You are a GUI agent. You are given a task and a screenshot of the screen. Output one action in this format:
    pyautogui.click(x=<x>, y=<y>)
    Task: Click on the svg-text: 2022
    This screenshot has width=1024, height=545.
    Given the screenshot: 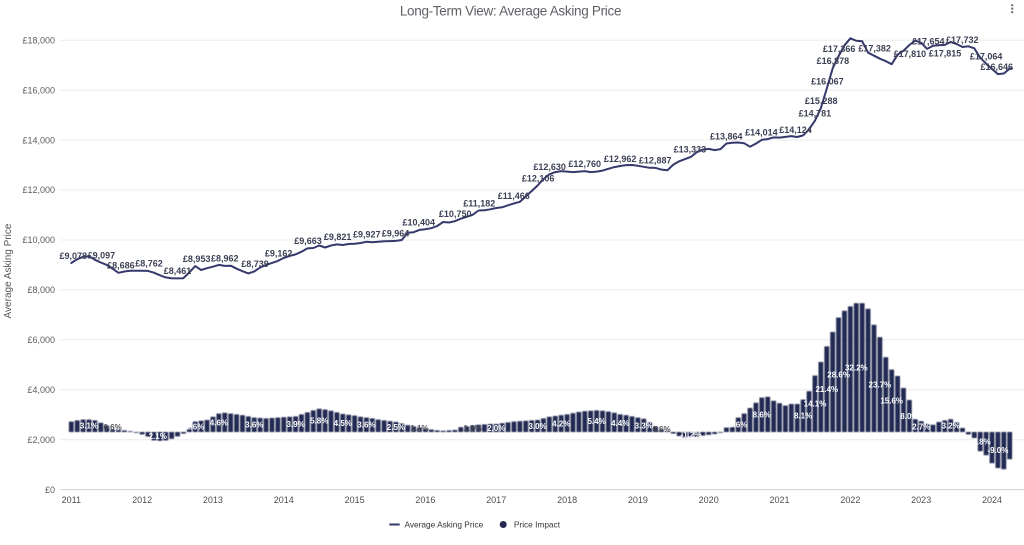 What is the action you would take?
    pyautogui.click(x=850, y=500)
    